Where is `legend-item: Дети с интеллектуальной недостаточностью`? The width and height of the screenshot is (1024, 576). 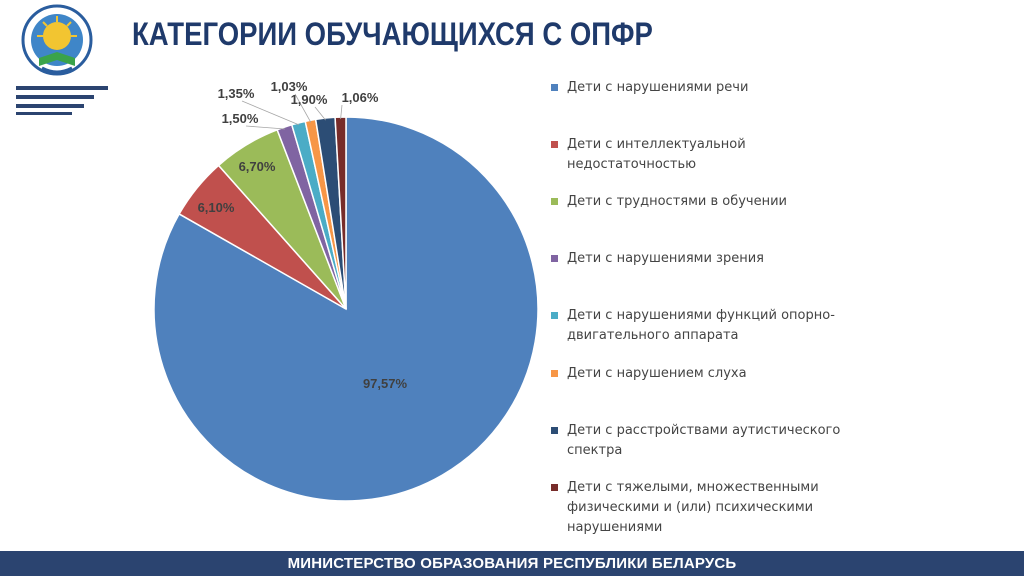 legend-item: Дети с интеллектуальной недостаточностью is located at coordinates (701, 155).